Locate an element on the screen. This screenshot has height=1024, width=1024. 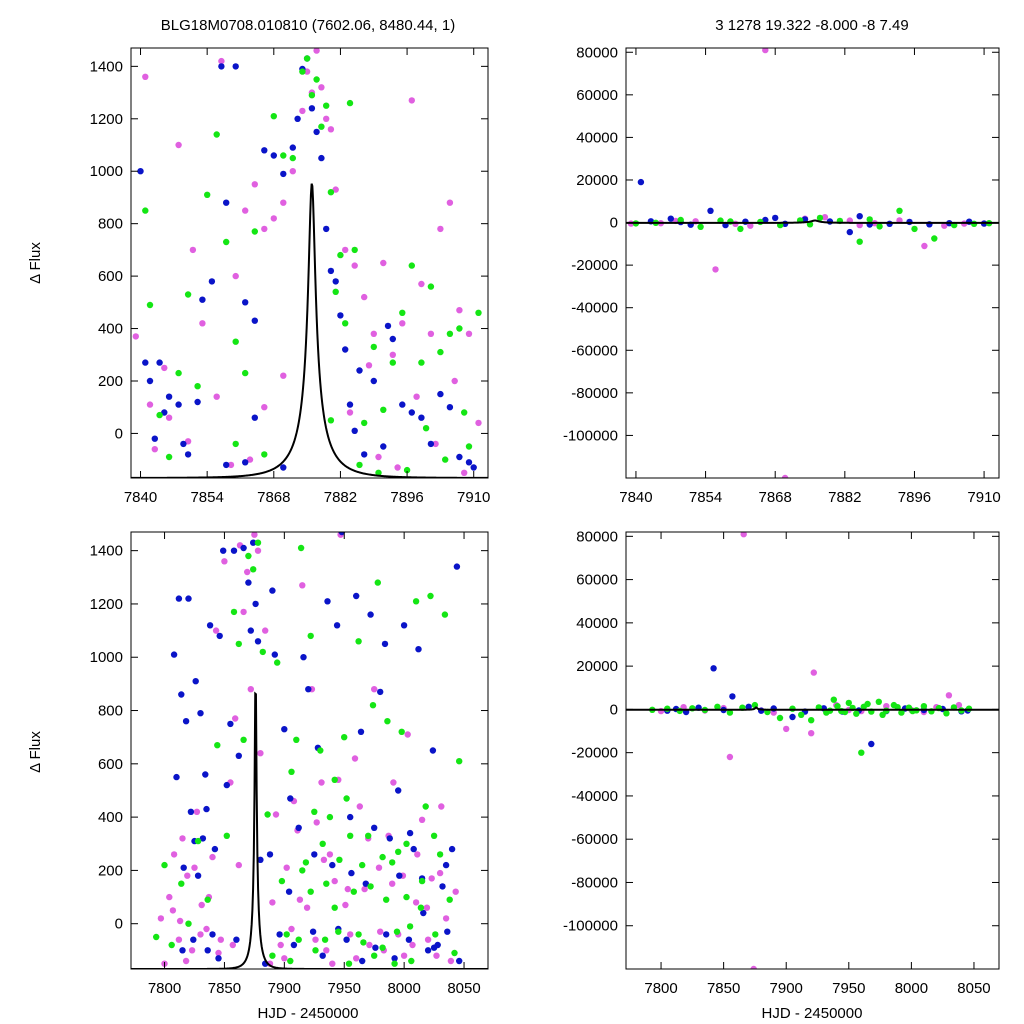
x-tick-label: 7882 is located at coordinates (340, 497).